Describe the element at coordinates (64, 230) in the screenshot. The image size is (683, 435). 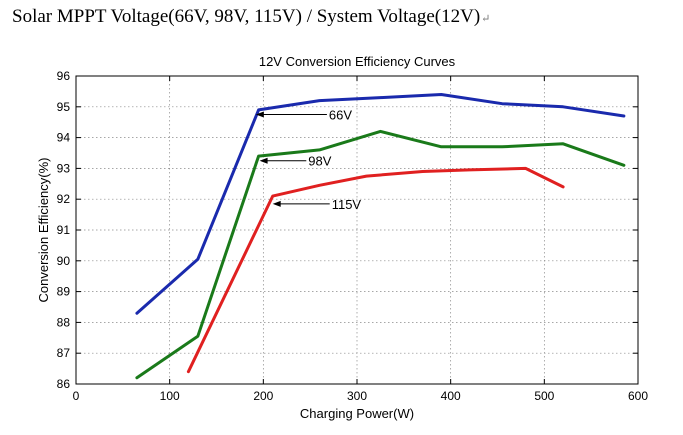
I see `y-tick-label: 91` at that location.